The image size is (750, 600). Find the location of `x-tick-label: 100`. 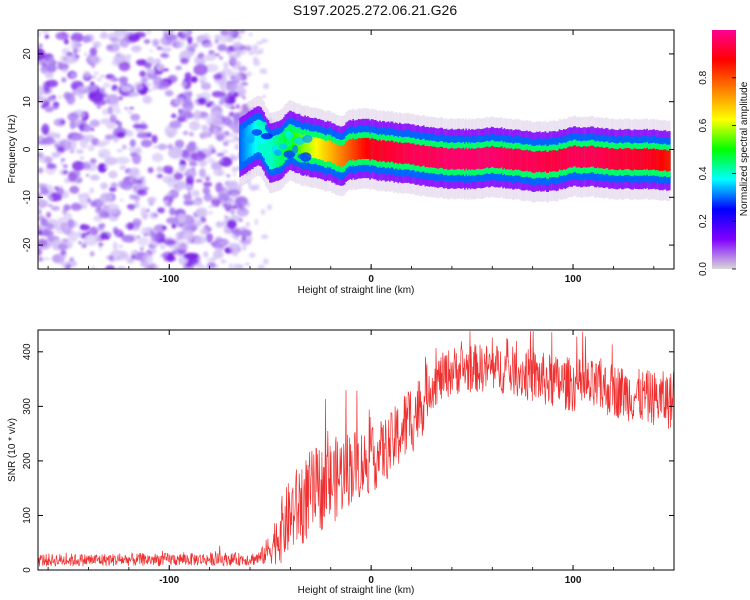

x-tick-label: 100 is located at coordinates (573, 580).